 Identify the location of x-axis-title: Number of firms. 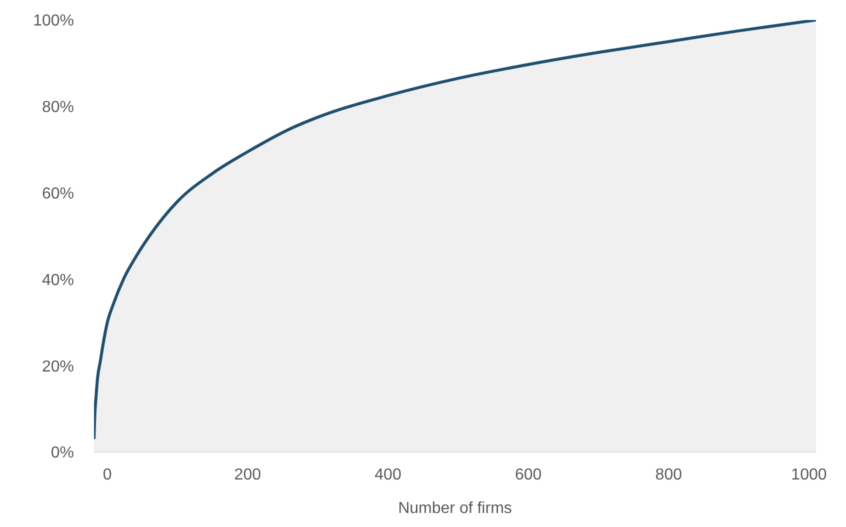
(455, 508).